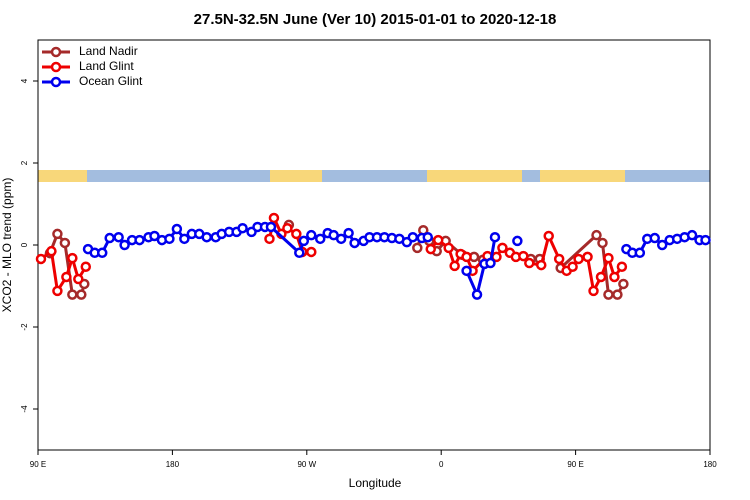 The image size is (750, 500). What do you see at coordinates (7, 245) in the screenshot?
I see `y-axis-label: XCO2 - MLO trend (ppm)` at bounding box center [7, 245].